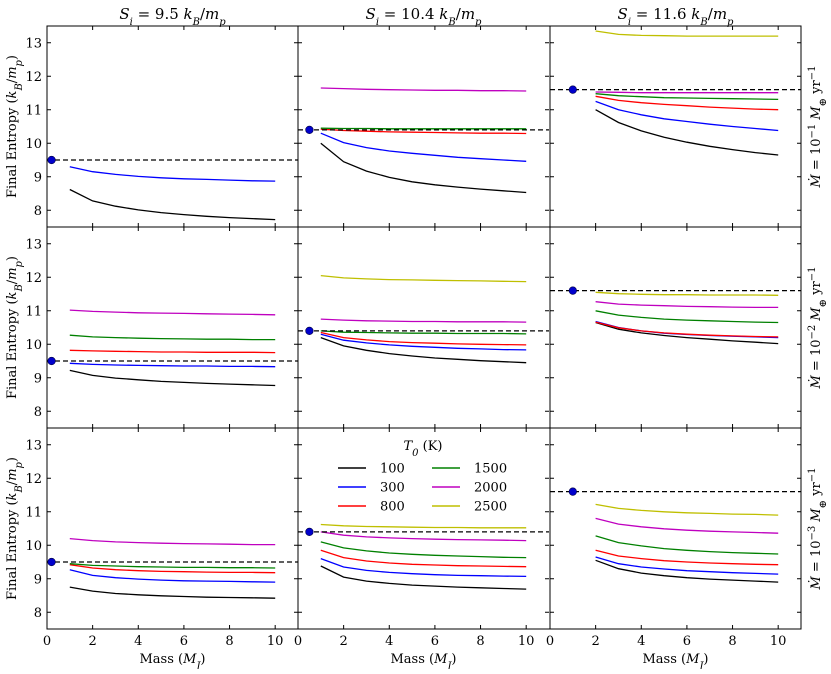  Describe the element at coordinates (172, 16) in the screenshot. I see `column-title: Si = 9.5 kB/mp` at that location.